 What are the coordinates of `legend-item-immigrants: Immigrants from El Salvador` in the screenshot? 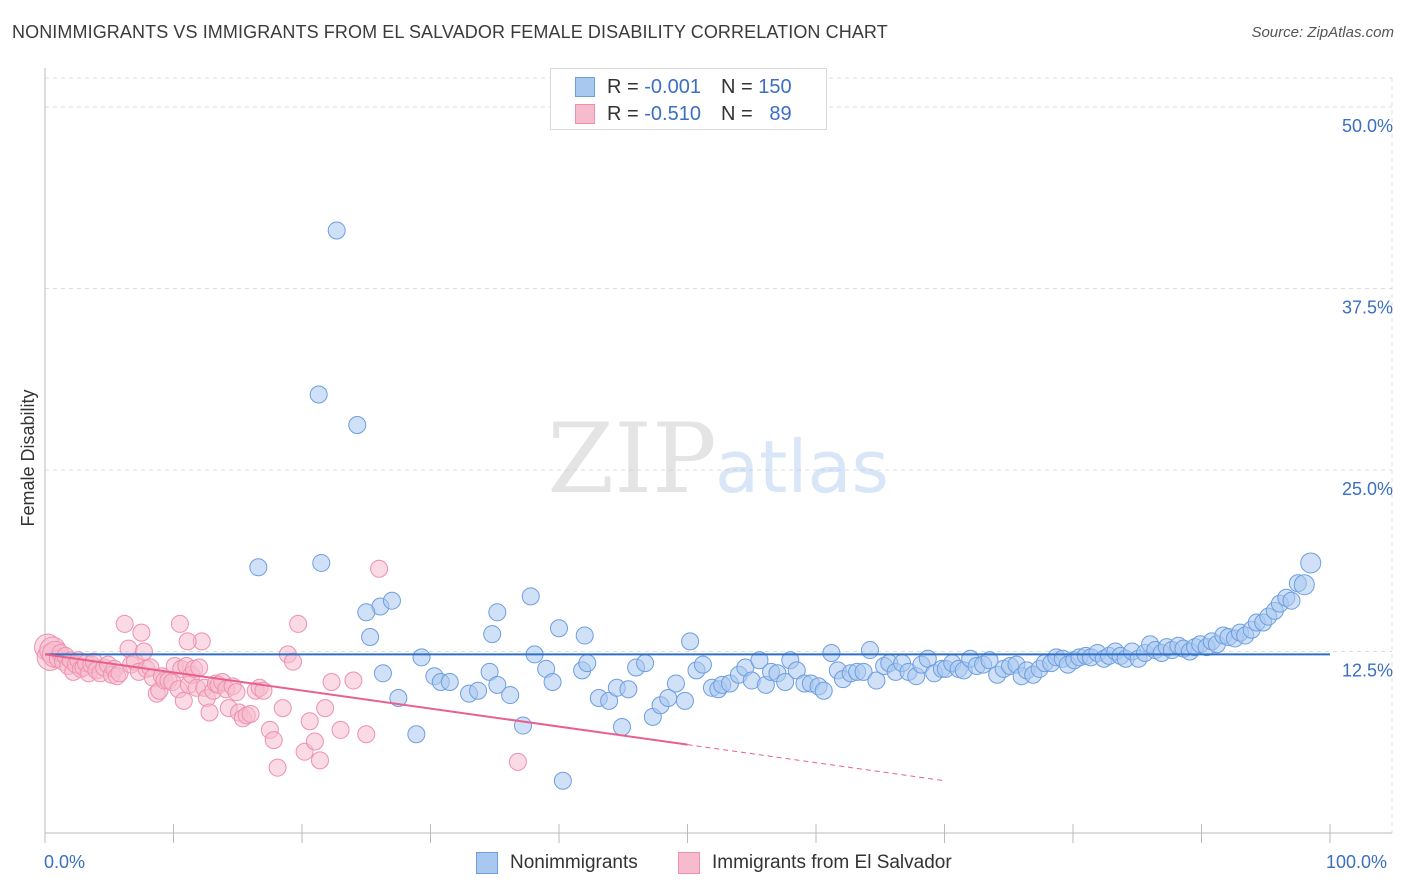 It's located at (815, 863).